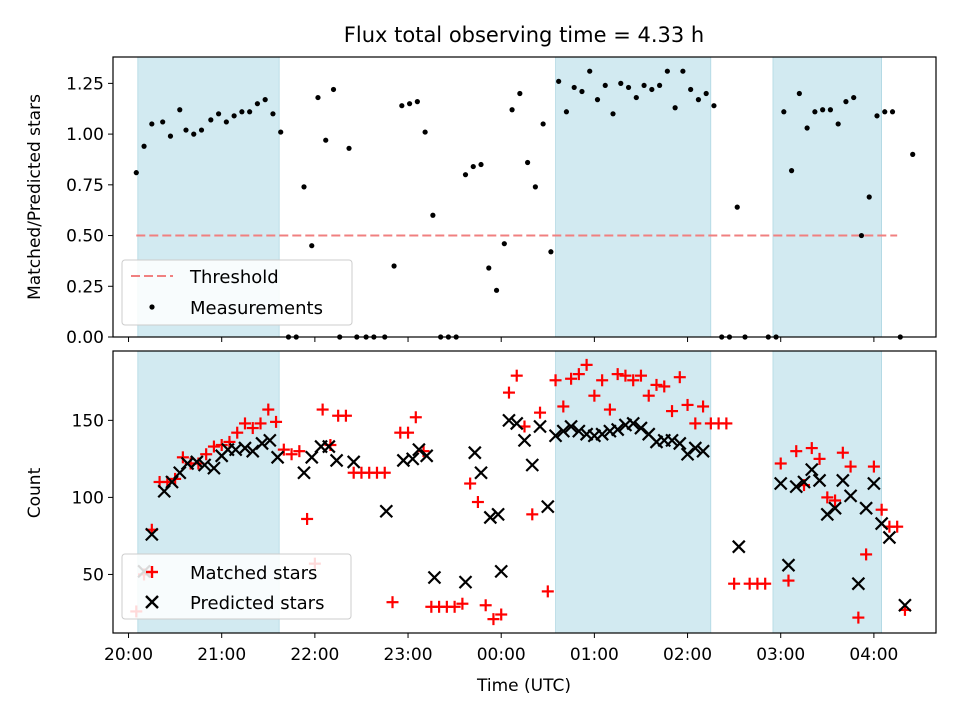 The image size is (960, 720). What do you see at coordinates (85, 237) in the screenshot?
I see `top-y-tick-label-2: 0.50` at bounding box center [85, 237].